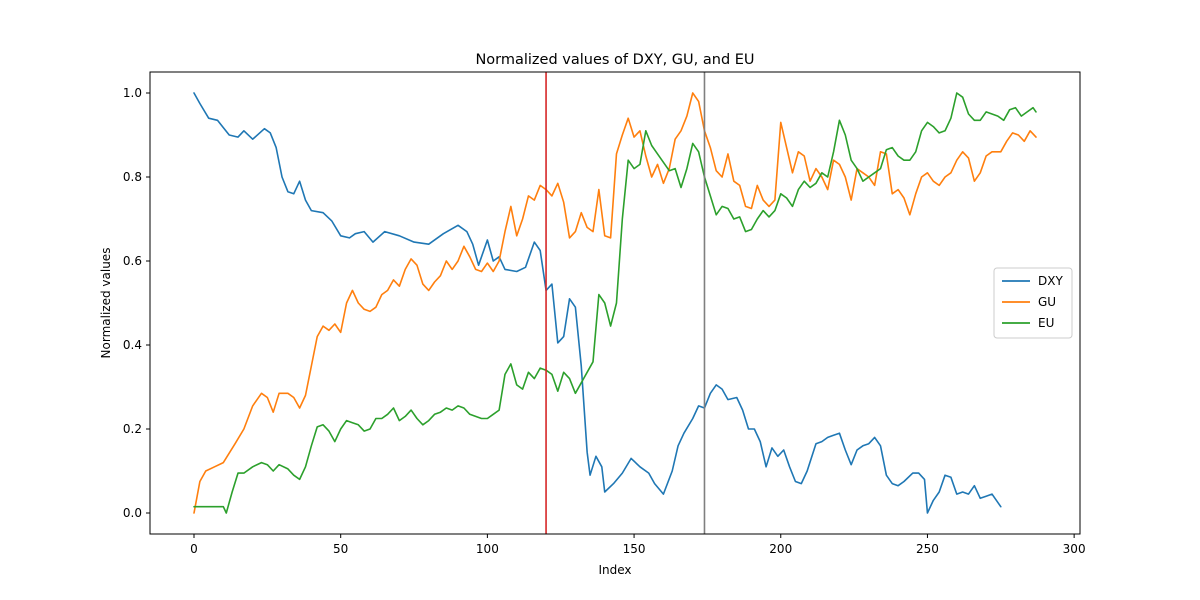 Image resolution: width=1200 pixels, height=600 pixels. Describe the element at coordinates (194, 549) in the screenshot. I see `x-tick-label: 0` at that location.